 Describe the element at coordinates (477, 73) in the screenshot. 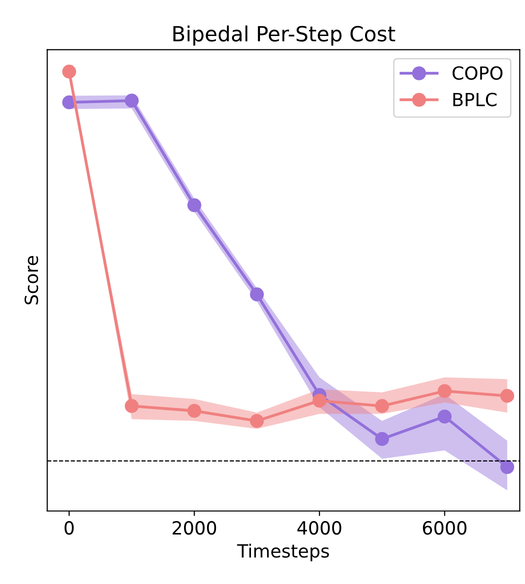

I see `legend-label: COPO` at that location.